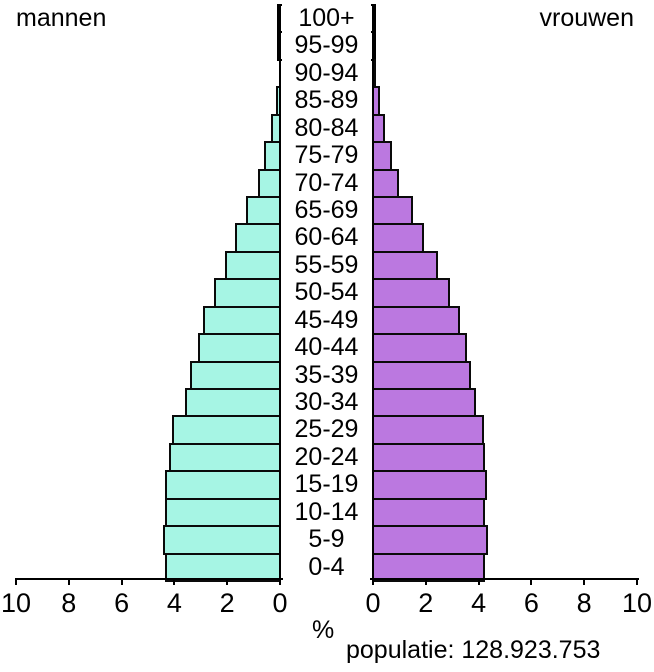  I want to click on age-group-label: 95-99, so click(326, 45).